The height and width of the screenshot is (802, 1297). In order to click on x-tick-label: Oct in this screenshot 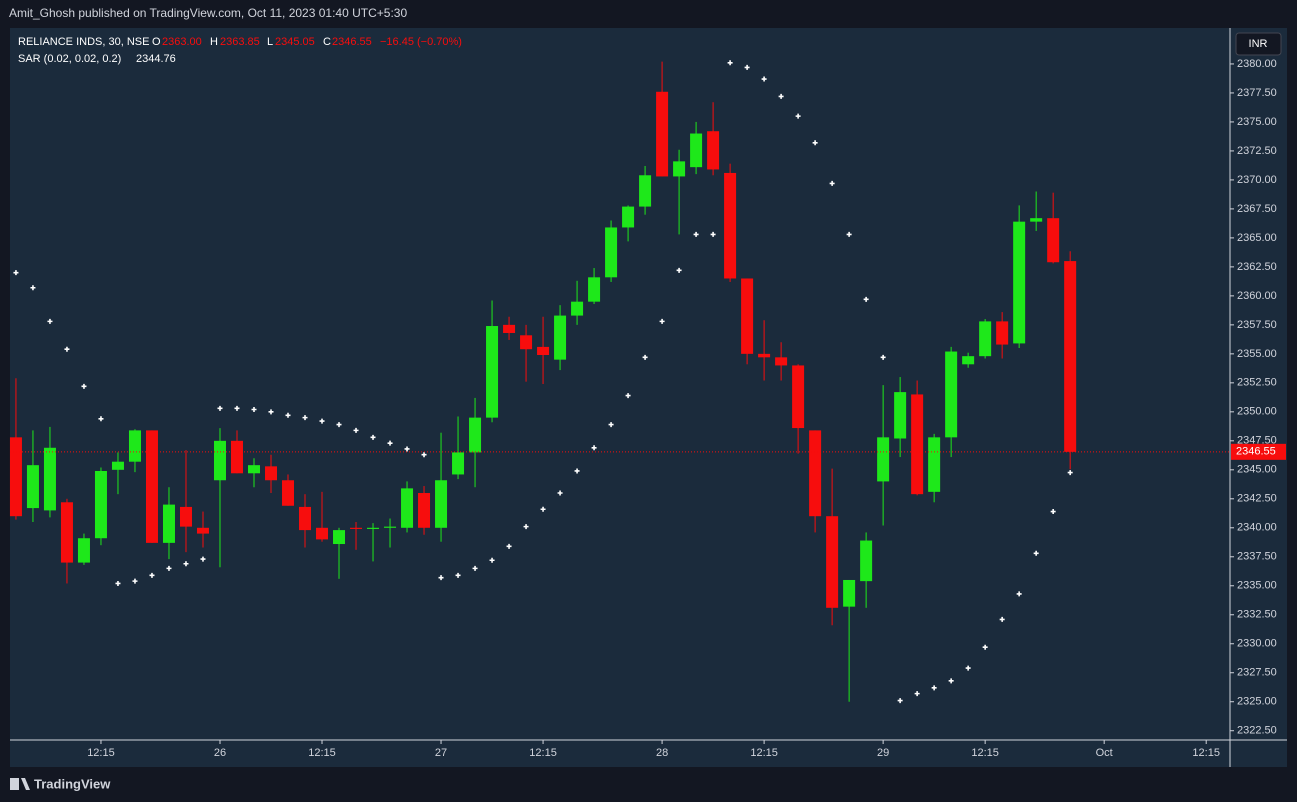, I will do `click(1104, 753)`.